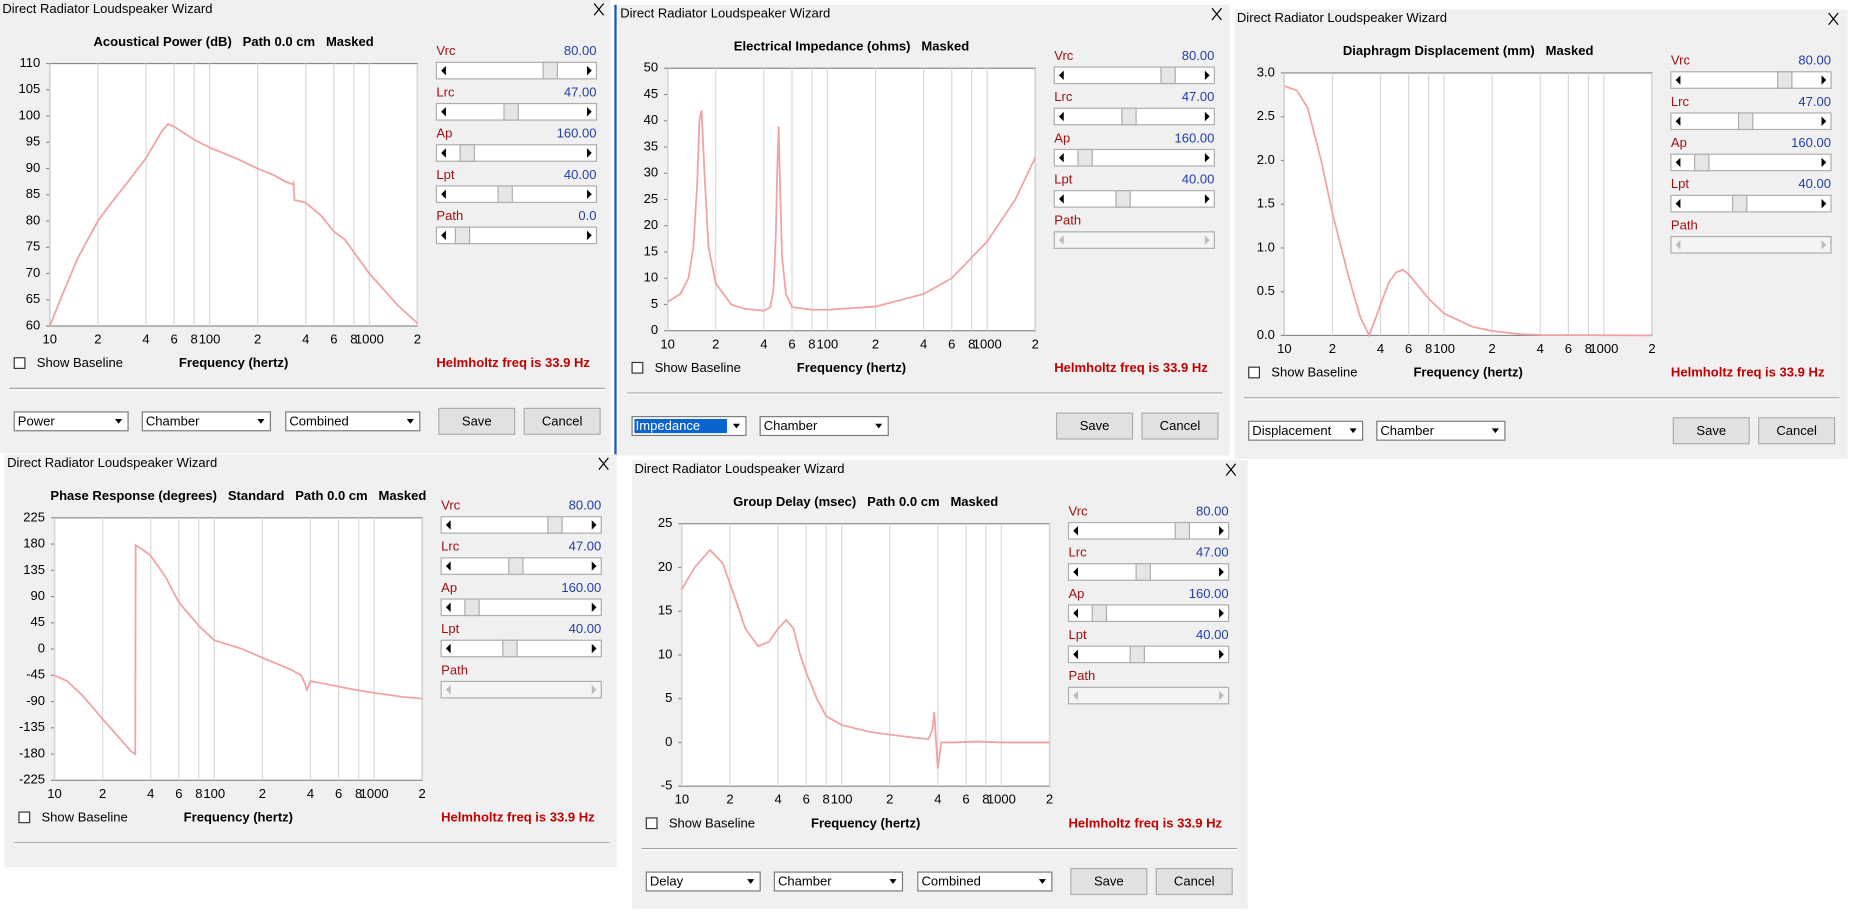 Image resolution: width=1850 pixels, height=918 pixels. I want to click on button-label: Save, so click(1095, 425).